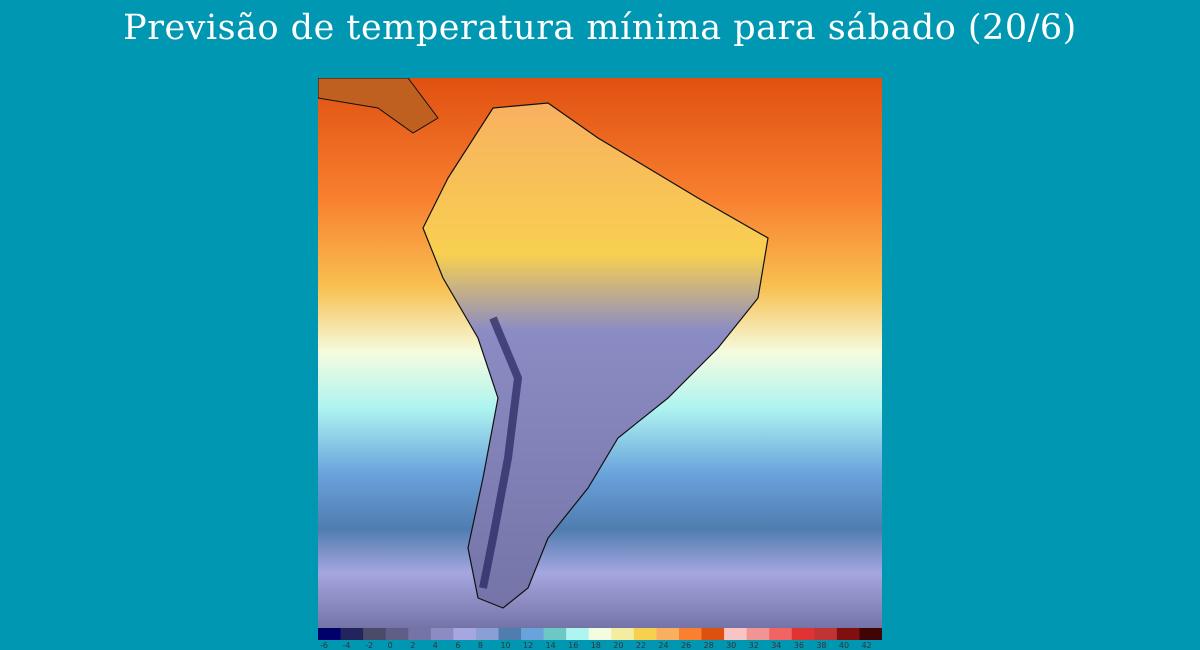  Describe the element at coordinates (324, 645) in the screenshot. I see `colorbar-label: -6` at that location.